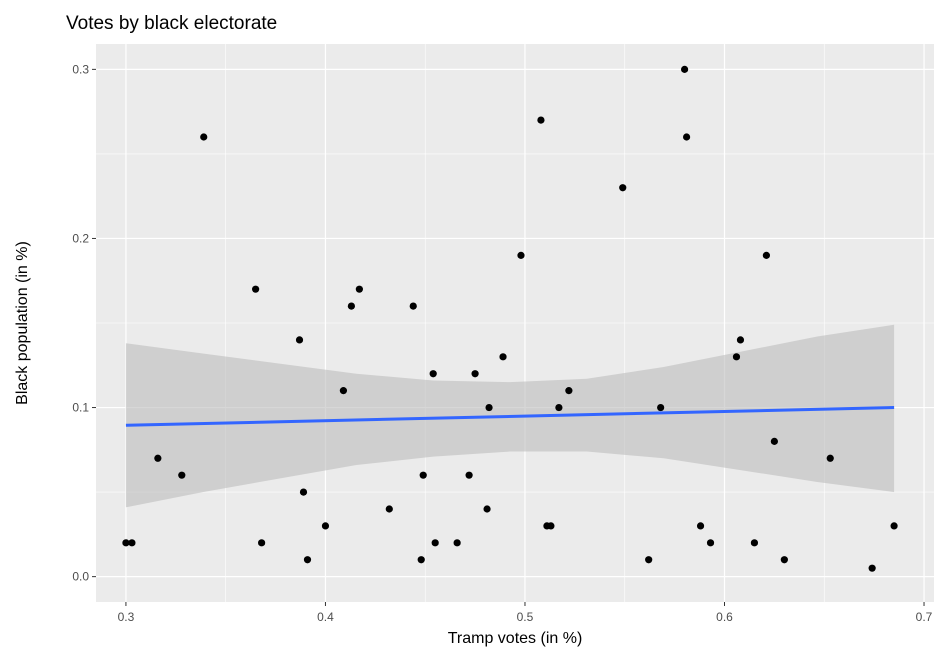 The width and height of the screenshot is (937, 655). I want to click on x-tick-label: 0.4, so click(325, 617).